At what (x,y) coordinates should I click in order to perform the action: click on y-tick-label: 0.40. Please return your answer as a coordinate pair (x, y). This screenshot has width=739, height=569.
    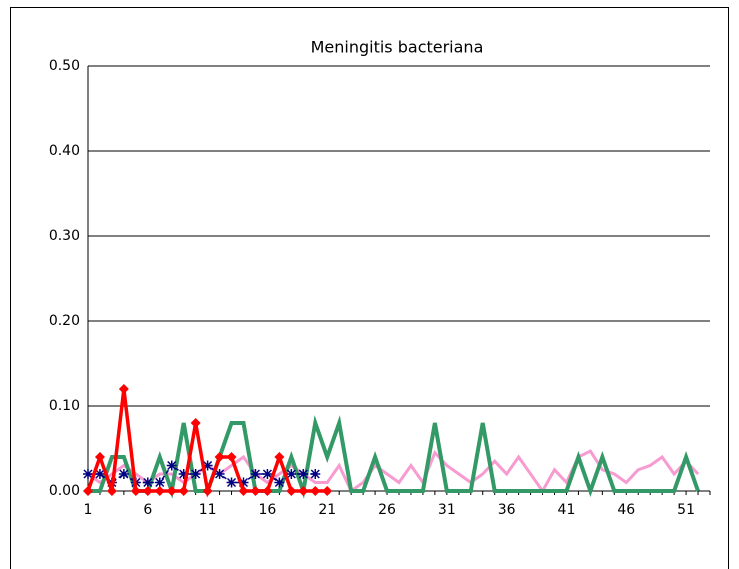
    Looking at the image, I should click on (64, 151).